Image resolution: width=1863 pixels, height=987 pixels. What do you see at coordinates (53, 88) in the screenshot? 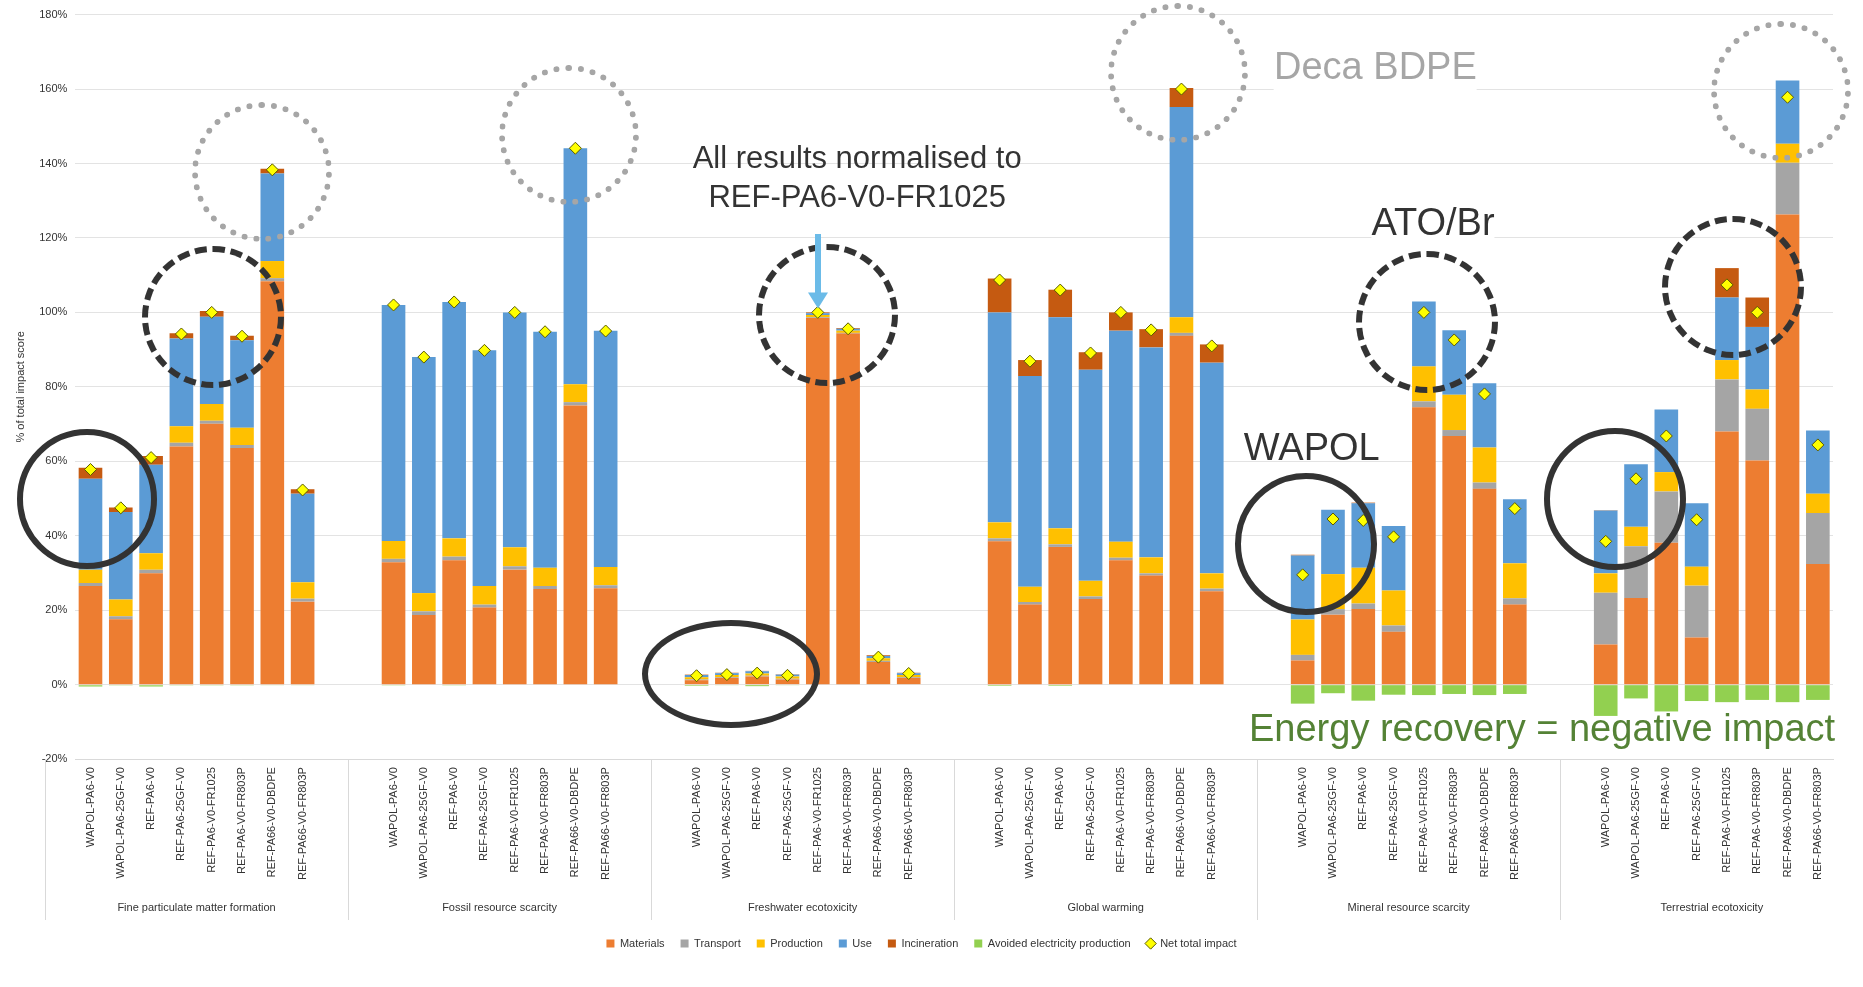
I see `y-tick-label: 160%` at bounding box center [53, 88].